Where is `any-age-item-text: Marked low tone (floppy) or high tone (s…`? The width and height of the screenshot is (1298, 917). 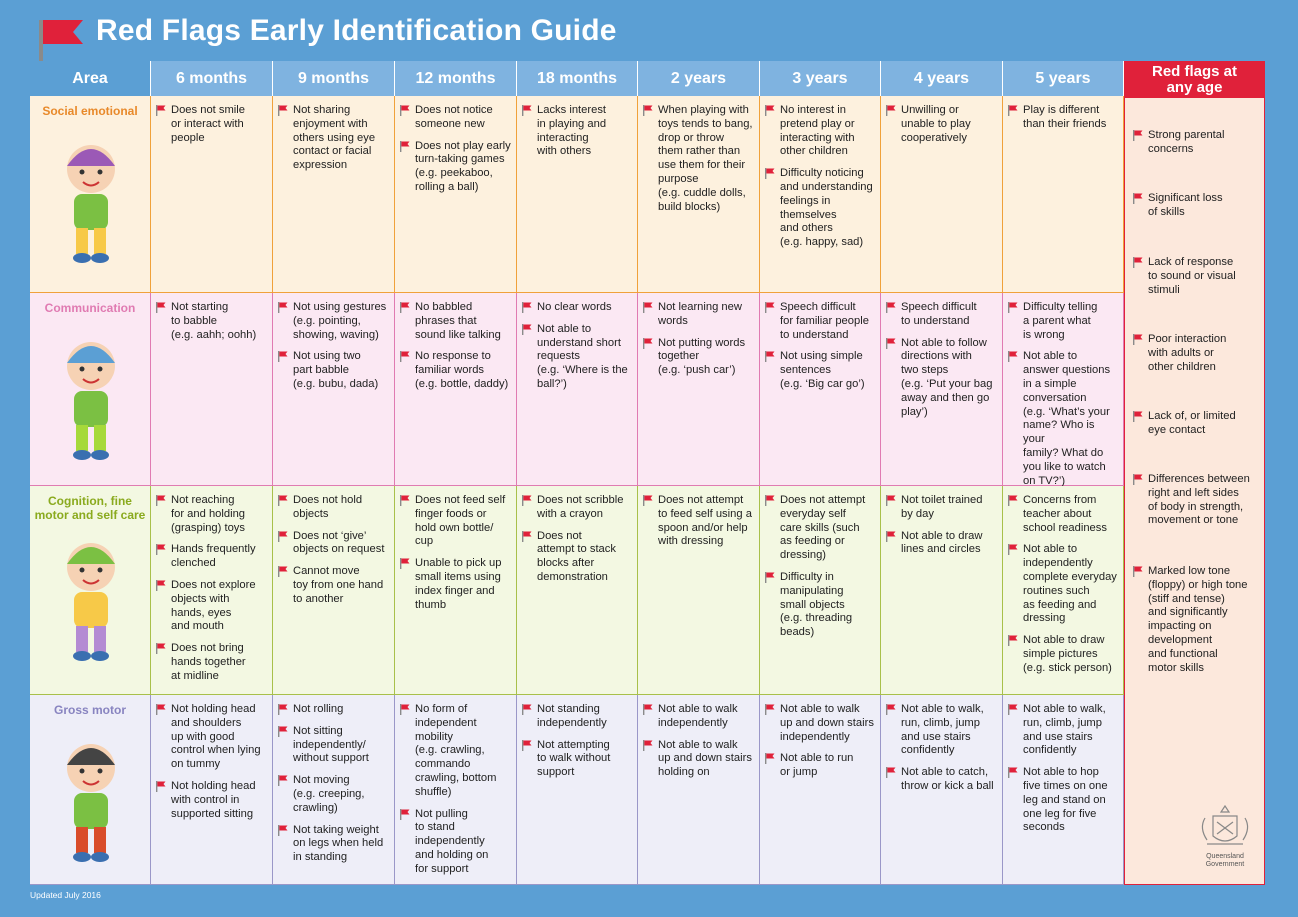 any-age-item-text: Marked low tone (floppy) or high tone (s… is located at coordinates (1198, 619).